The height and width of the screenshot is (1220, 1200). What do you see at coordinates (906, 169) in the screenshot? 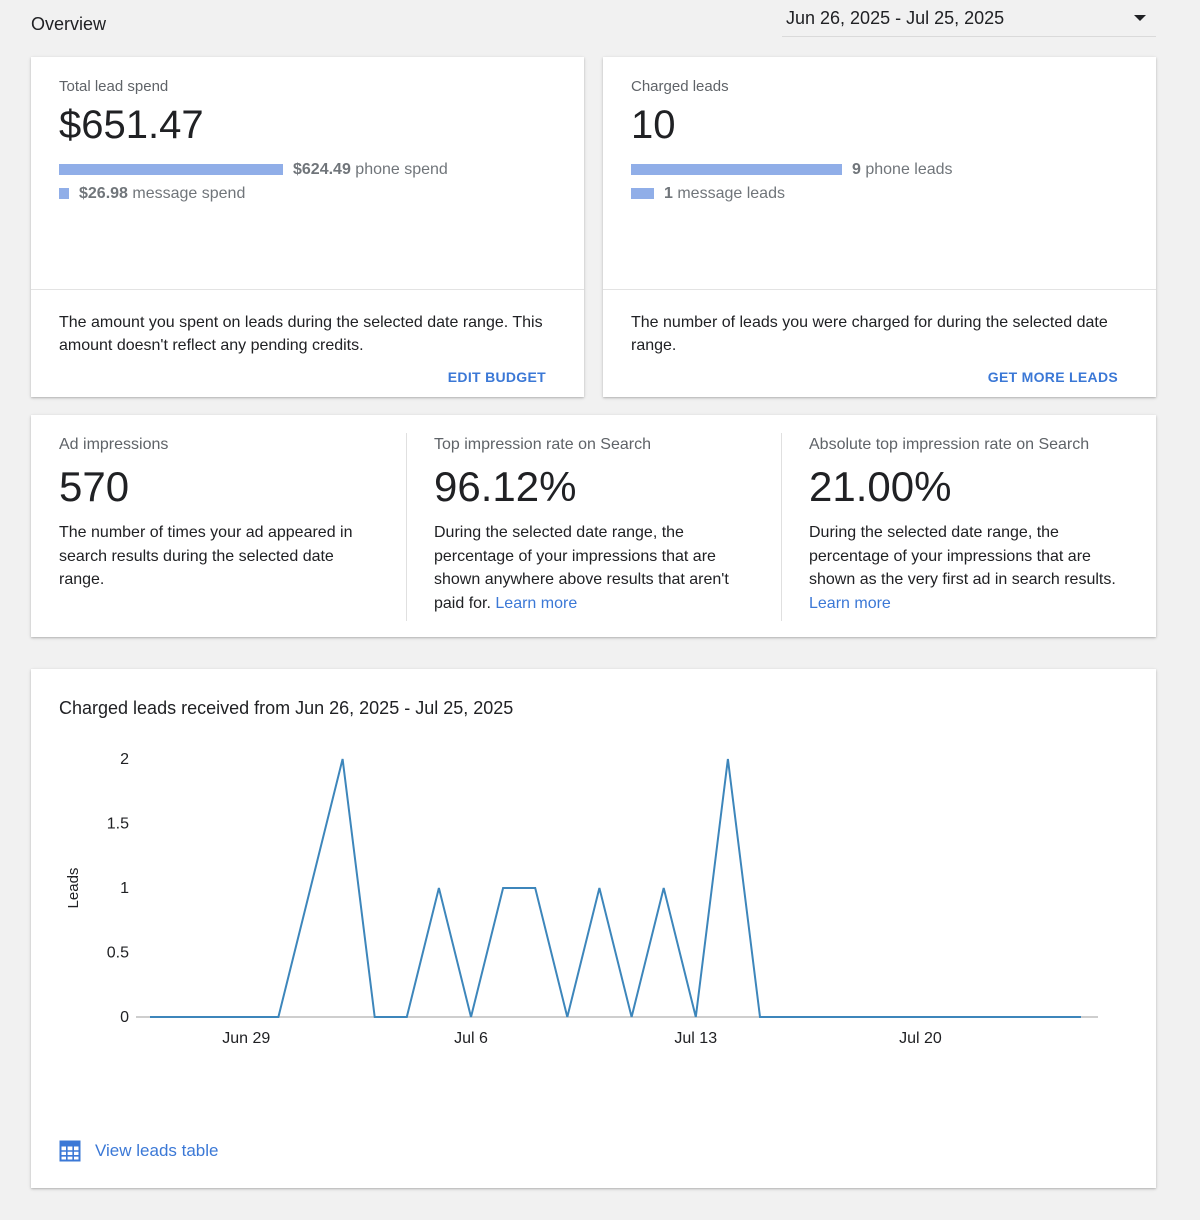
I see `phone-leads-suffix: phone leads` at bounding box center [906, 169].